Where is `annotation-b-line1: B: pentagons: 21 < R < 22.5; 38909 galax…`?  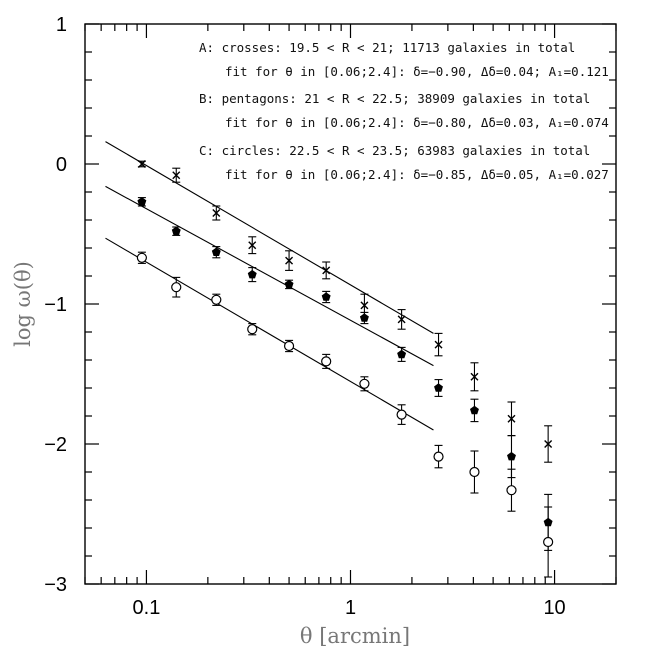
annotation-b-line1: B: pentagons: 21 < R < 22.5; 38909 galax… is located at coordinates (394, 98).